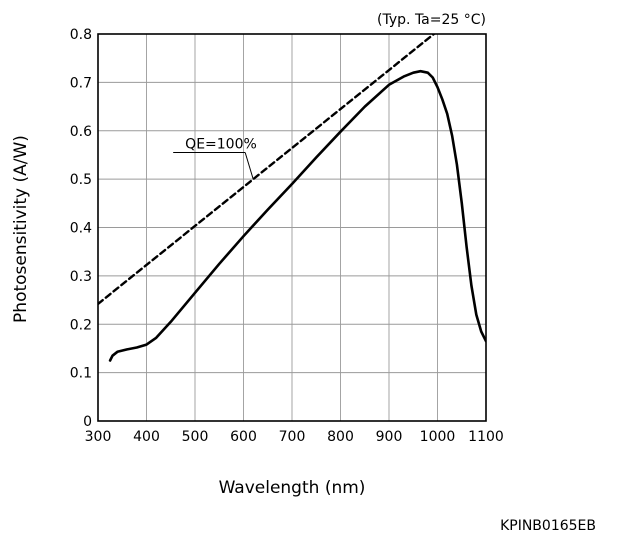 The width and height of the screenshot is (621, 543). I want to click on x-tick-label: 500, so click(195, 437).